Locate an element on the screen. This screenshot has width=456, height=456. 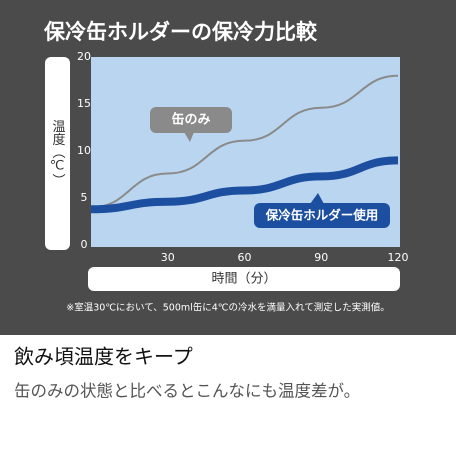
y-tick-label: 15 is located at coordinates (84, 103).